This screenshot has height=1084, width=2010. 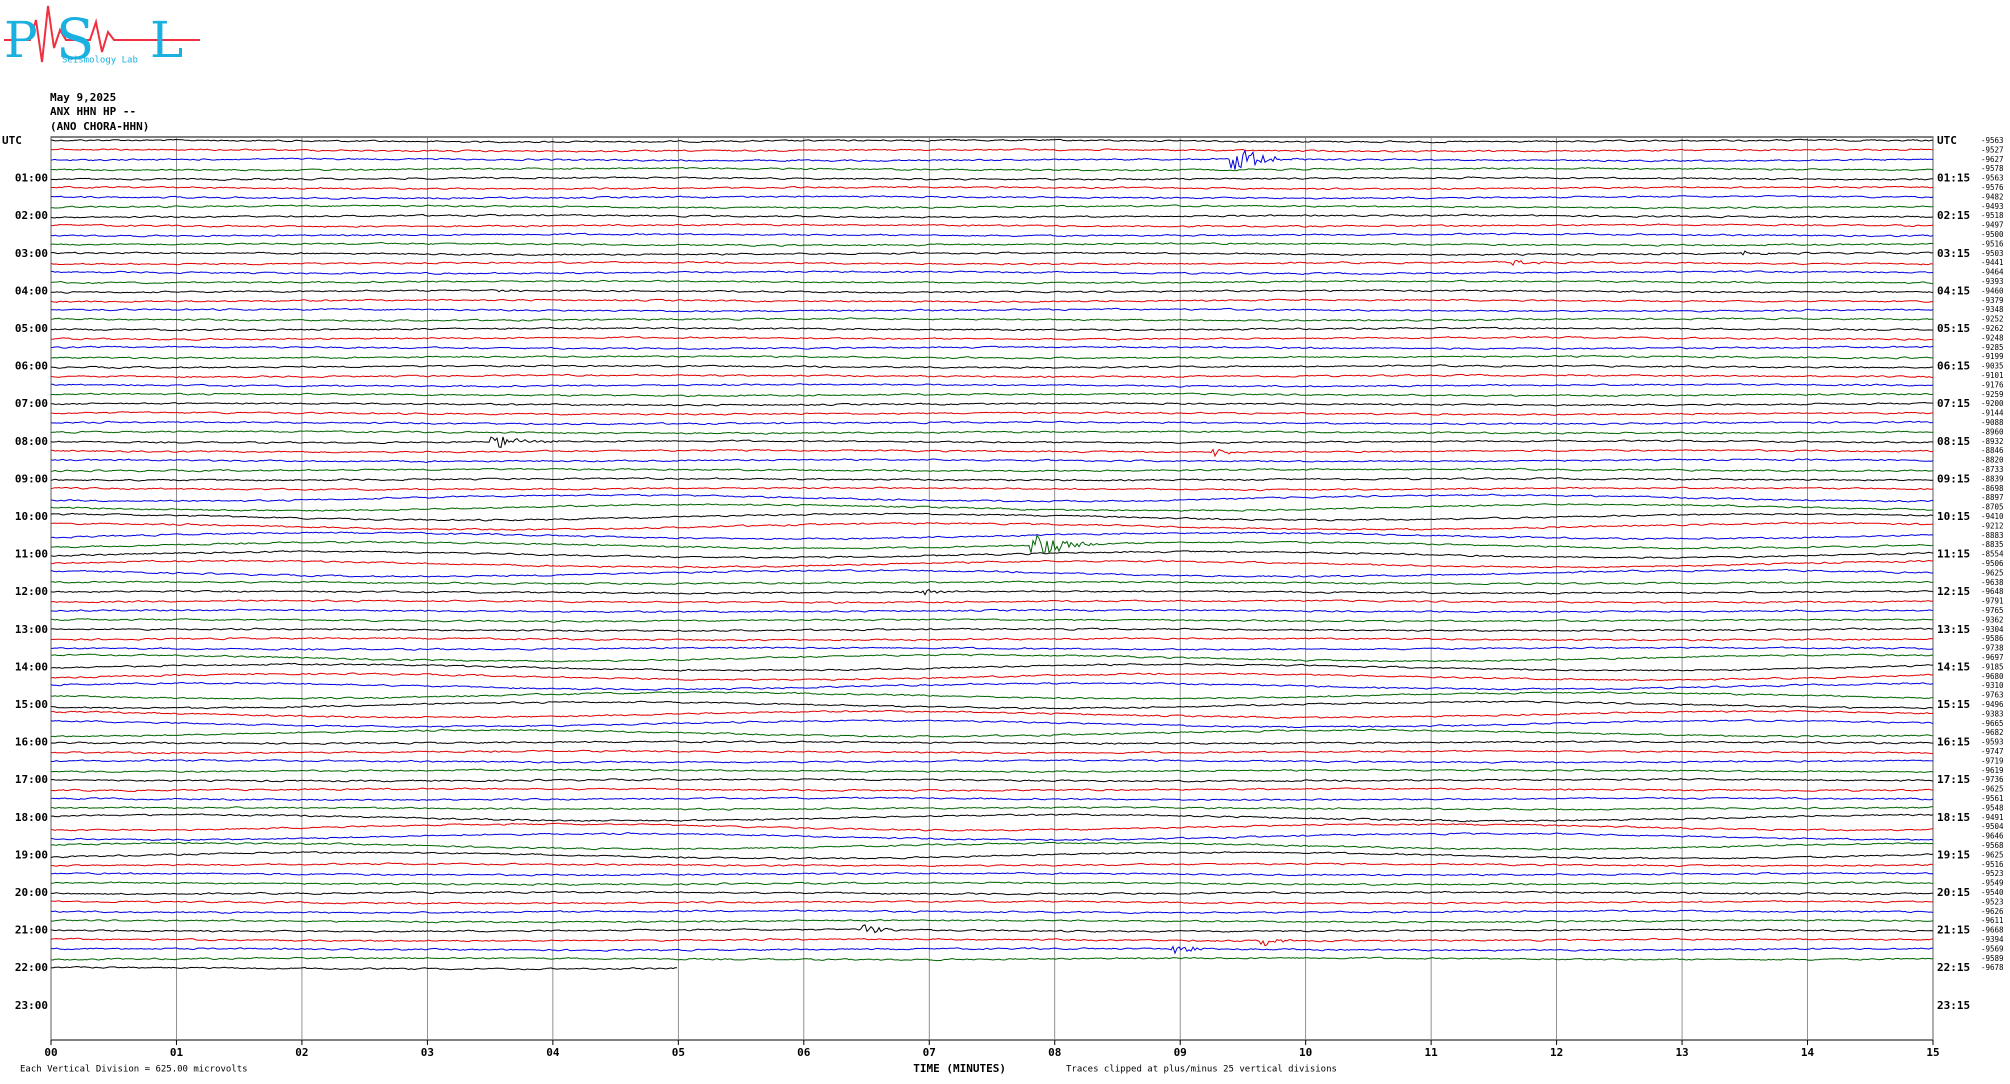 What do you see at coordinates (1992, 441) in the screenshot?
I see `trace-offset: -8932` at bounding box center [1992, 441].